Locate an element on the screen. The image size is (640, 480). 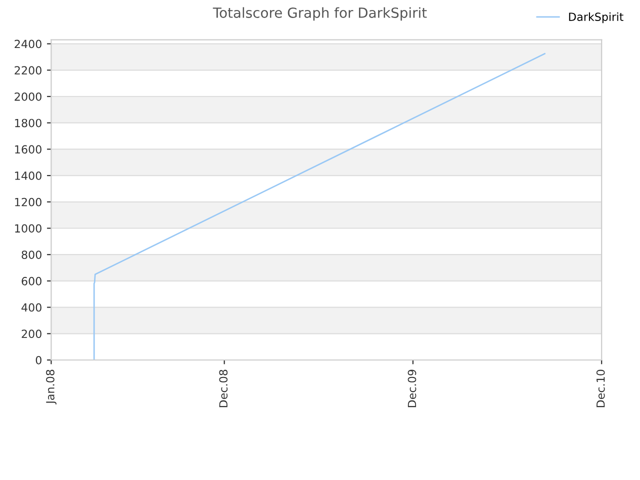
y-tick-label: 1000 is located at coordinates (28, 228).